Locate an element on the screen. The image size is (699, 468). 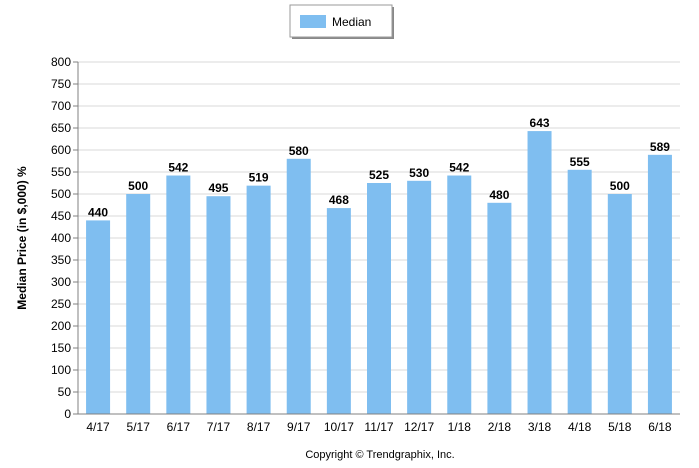
x-tick-label: 4/17 is located at coordinates (98, 427).